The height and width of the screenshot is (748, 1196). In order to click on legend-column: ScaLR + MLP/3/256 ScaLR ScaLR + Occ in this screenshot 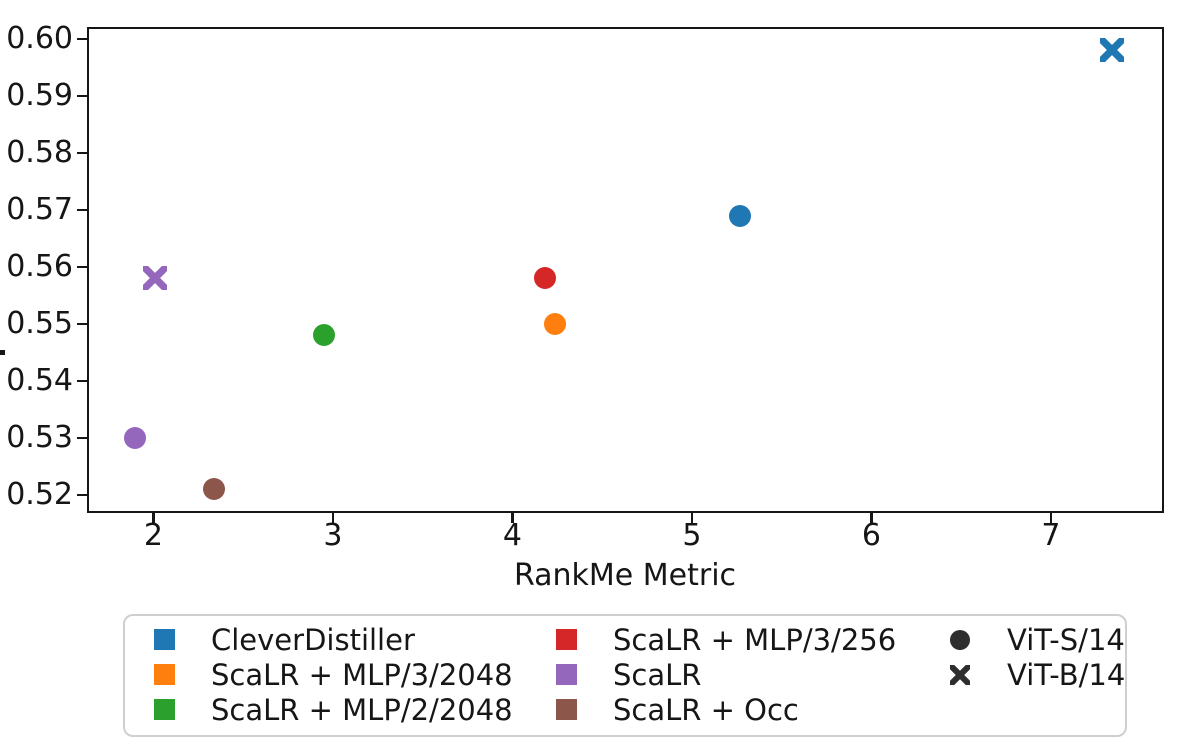, I will do `click(725, 674)`.